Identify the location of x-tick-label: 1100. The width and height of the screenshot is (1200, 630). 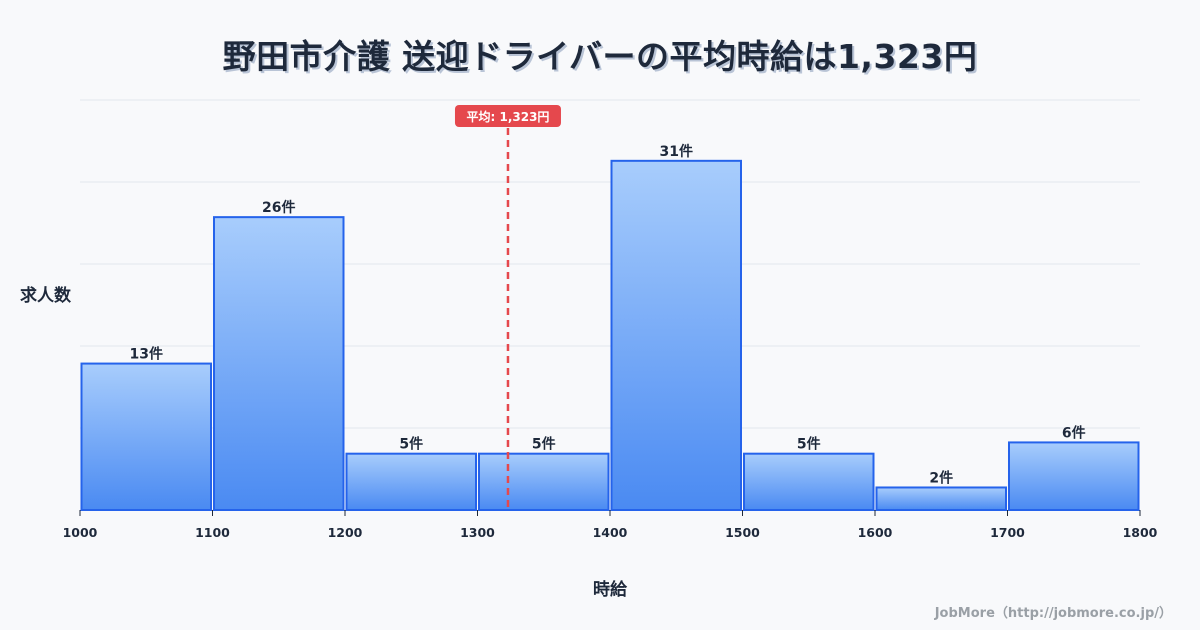
(212, 532).